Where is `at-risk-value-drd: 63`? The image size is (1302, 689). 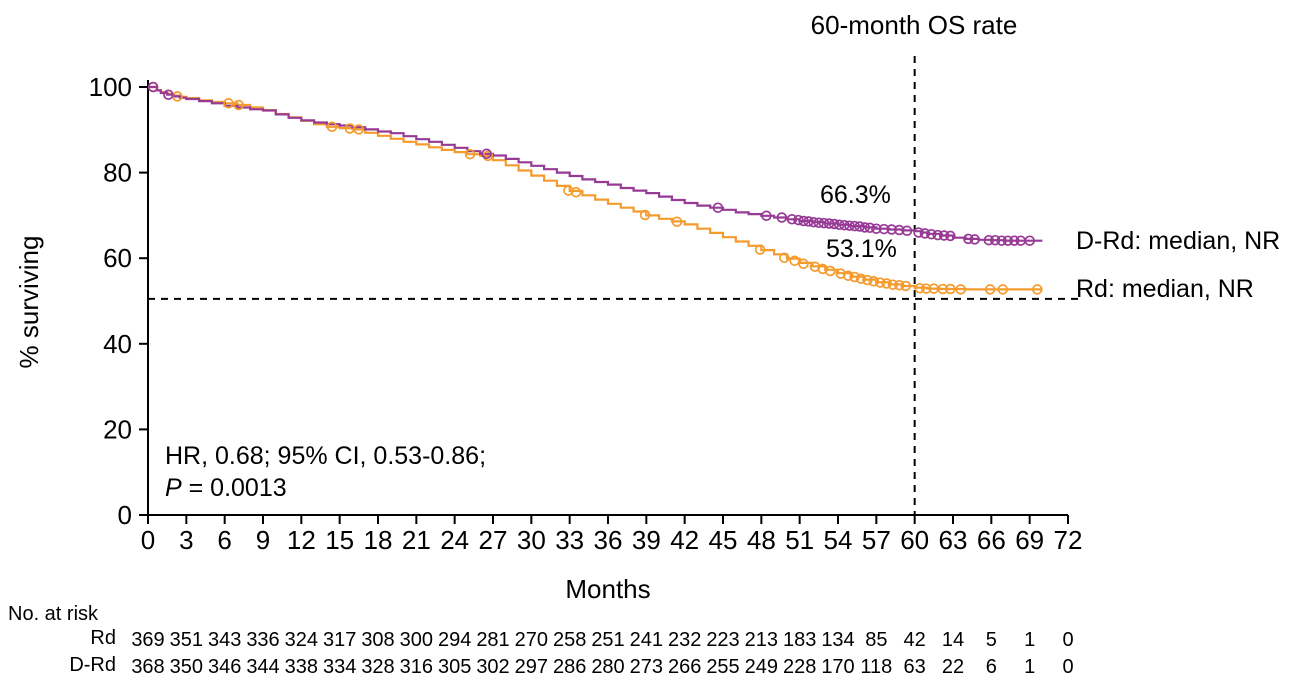
at-risk-value-drd: 63 is located at coordinates (915, 667).